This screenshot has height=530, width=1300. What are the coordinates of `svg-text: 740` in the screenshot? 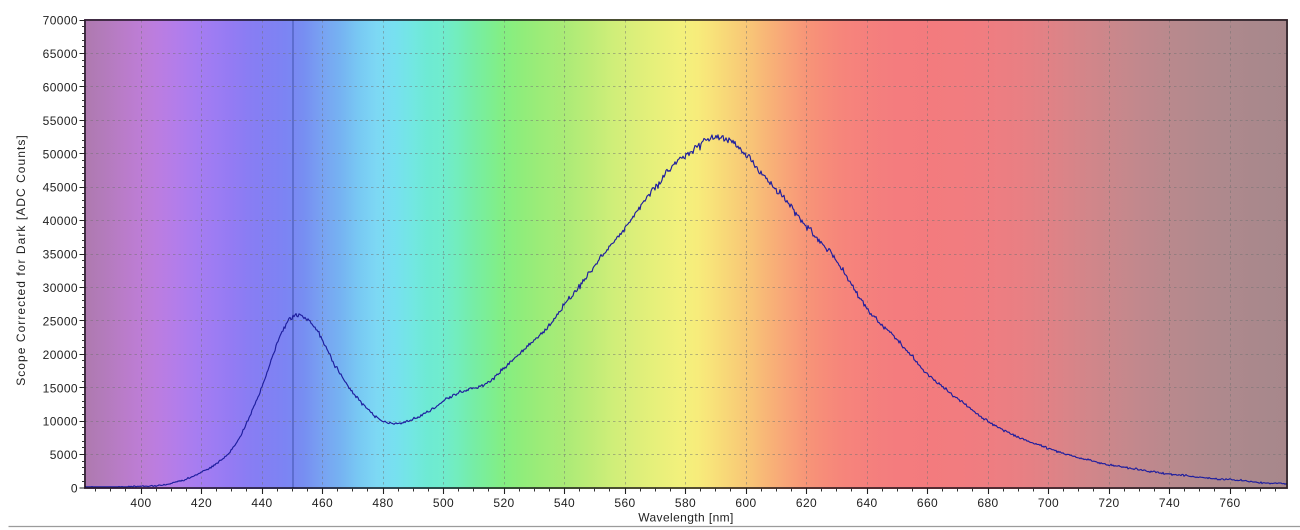 It's located at (1169, 503).